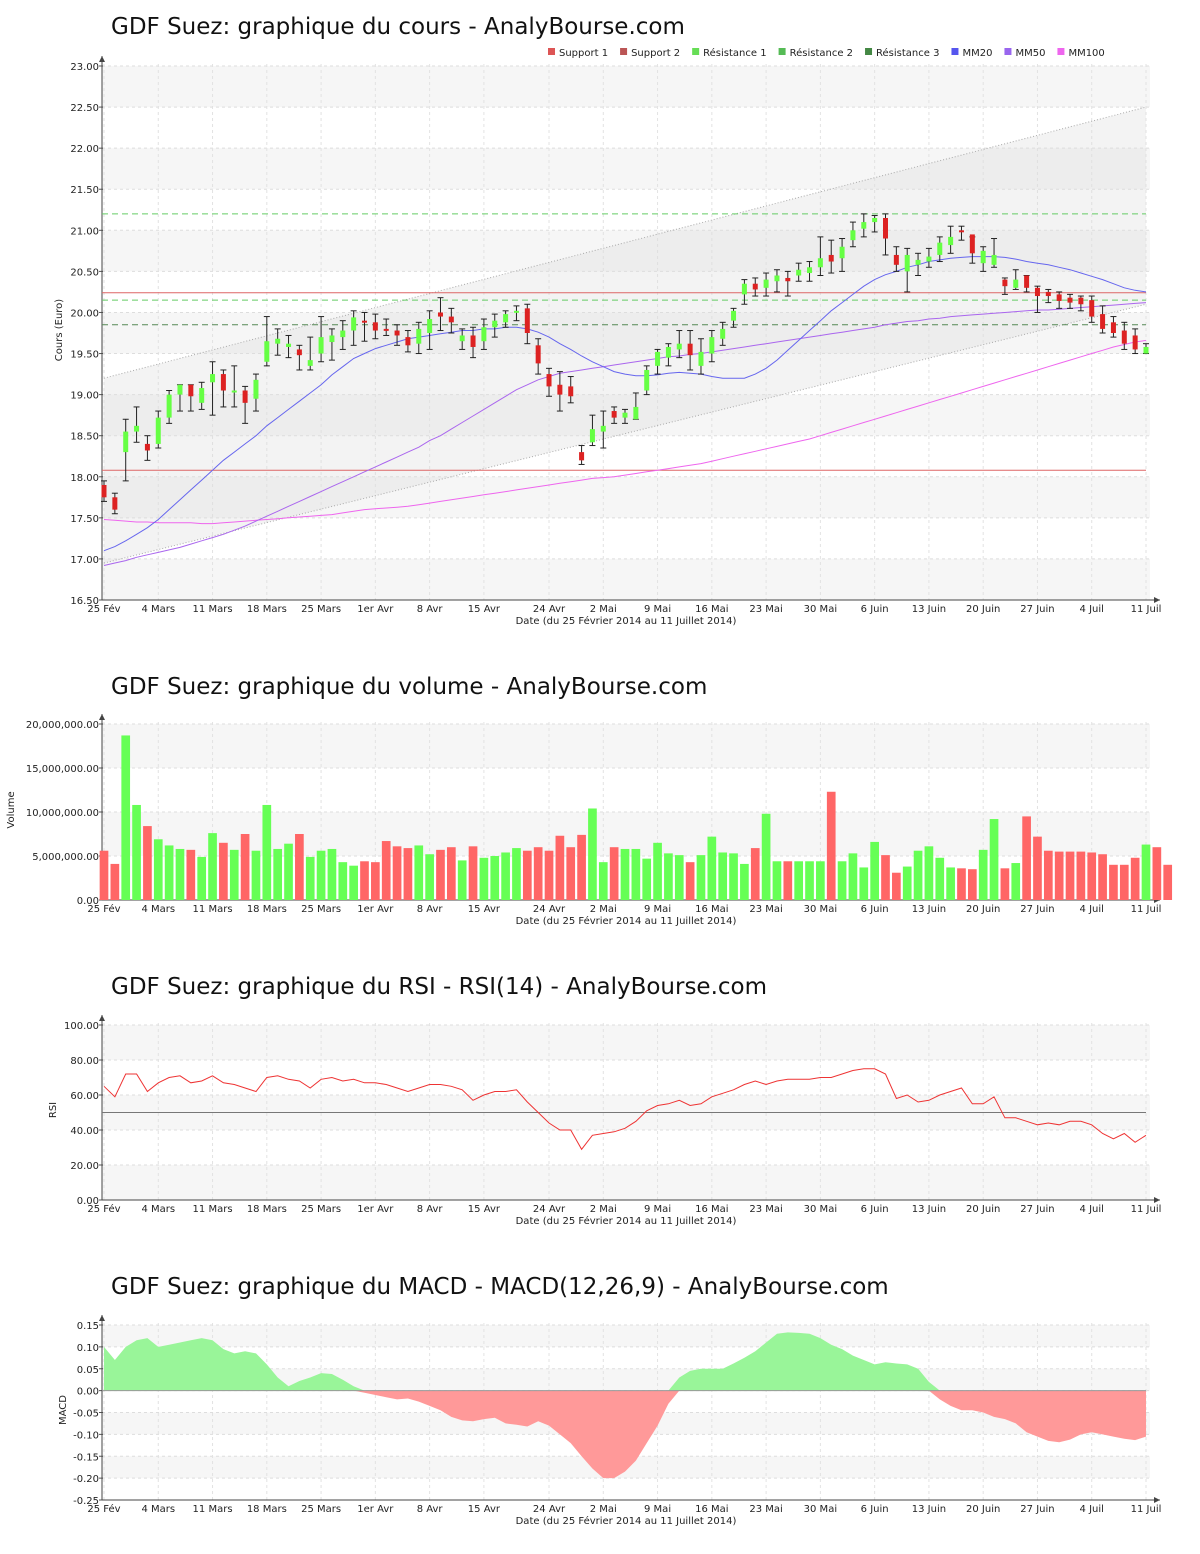 The width and height of the screenshot is (1200, 1554). I want to click on volume-x-tick-label: 16 Mai, so click(711, 909).